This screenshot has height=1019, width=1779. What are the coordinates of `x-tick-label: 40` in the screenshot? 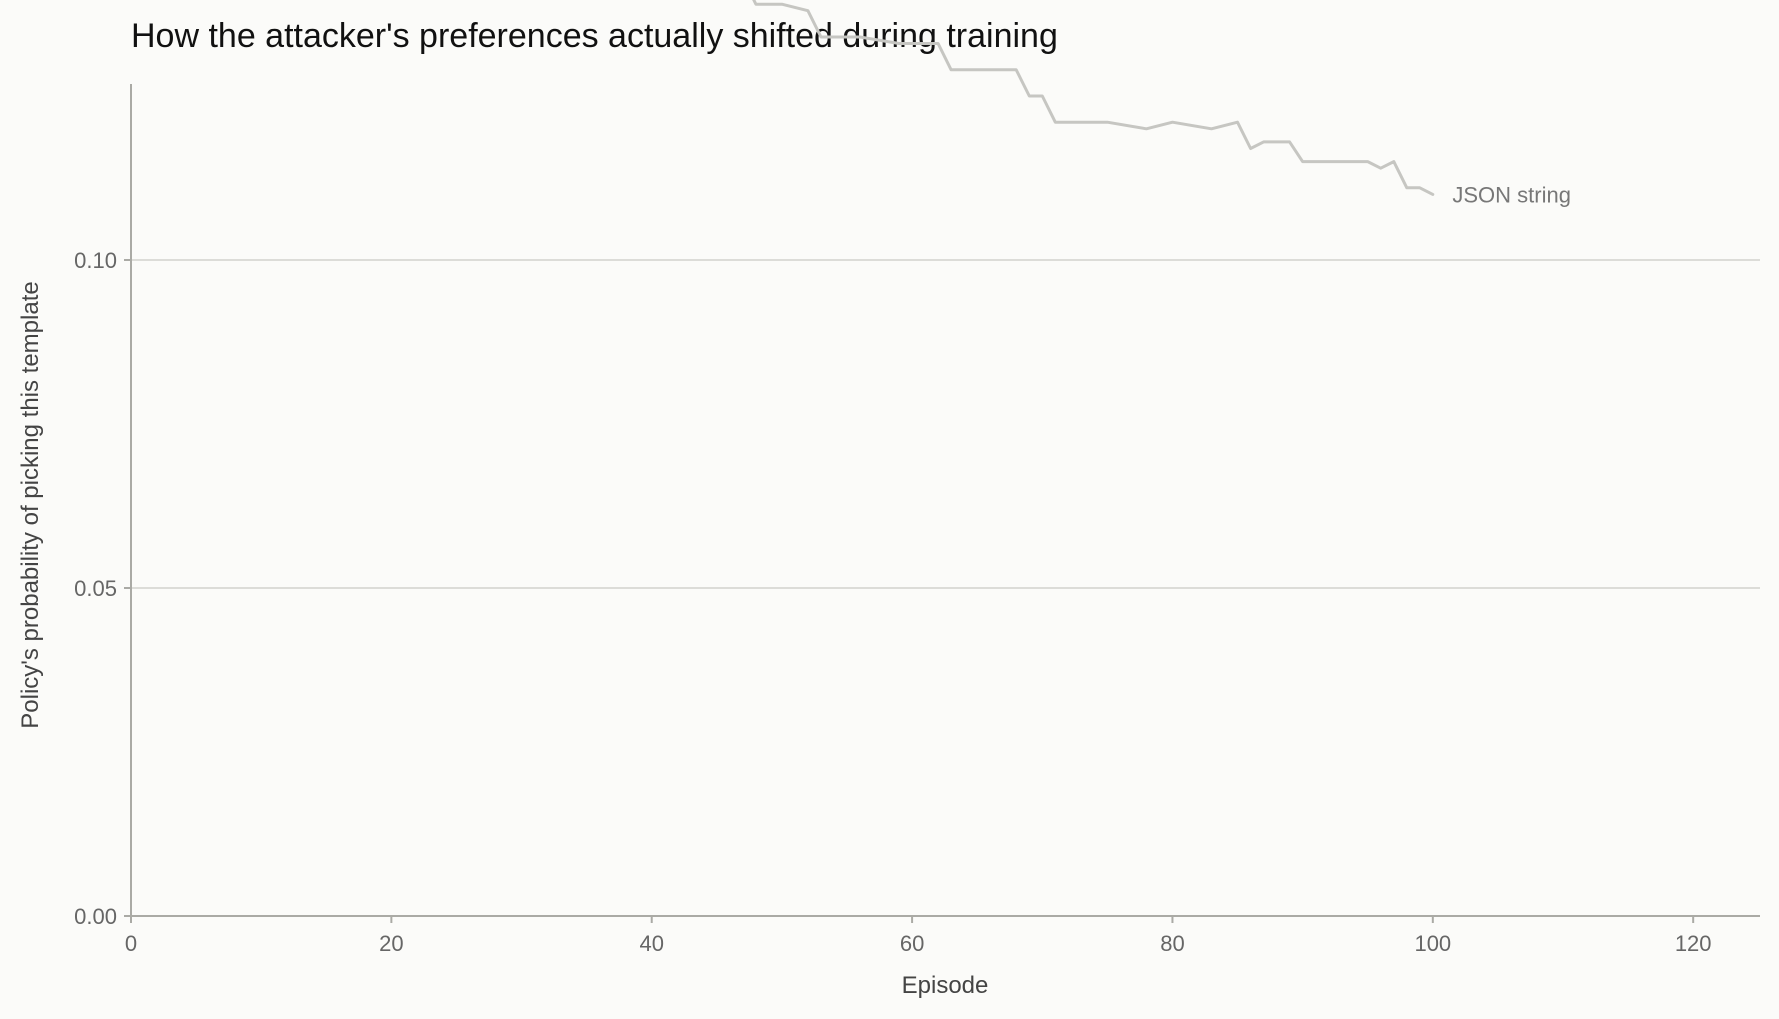 It's located at (651, 943).